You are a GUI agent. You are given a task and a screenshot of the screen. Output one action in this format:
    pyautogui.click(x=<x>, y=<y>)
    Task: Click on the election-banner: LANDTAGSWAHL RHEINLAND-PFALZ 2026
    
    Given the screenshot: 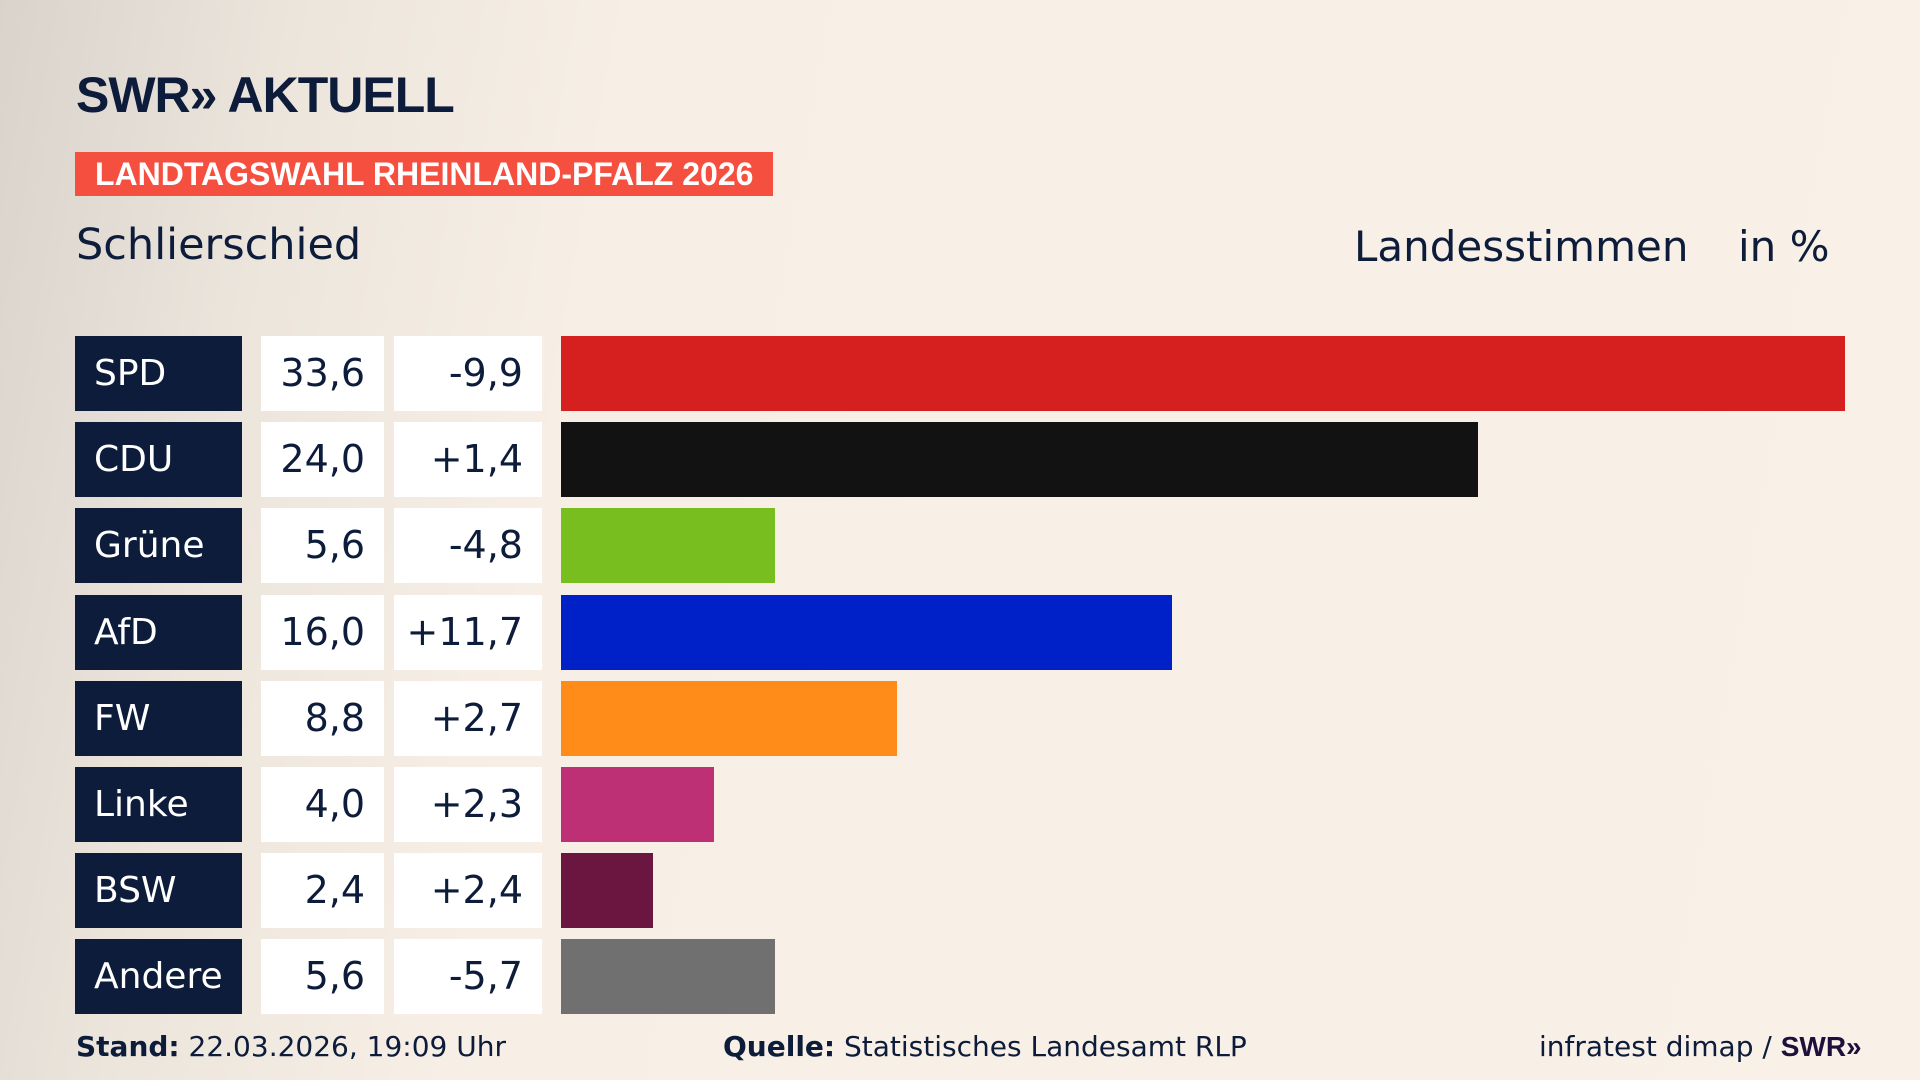 What is the action you would take?
    pyautogui.click(x=424, y=174)
    